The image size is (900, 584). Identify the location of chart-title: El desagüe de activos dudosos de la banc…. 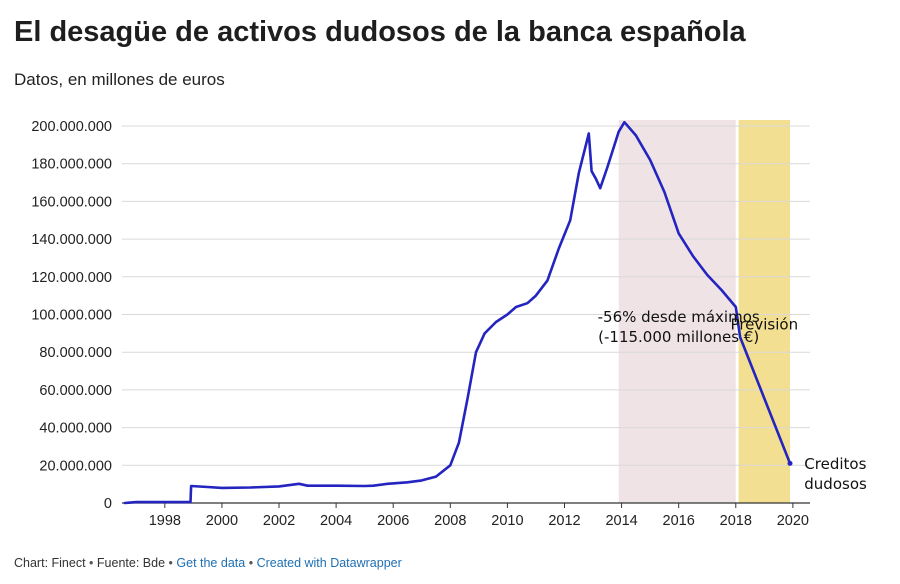
(380, 32).